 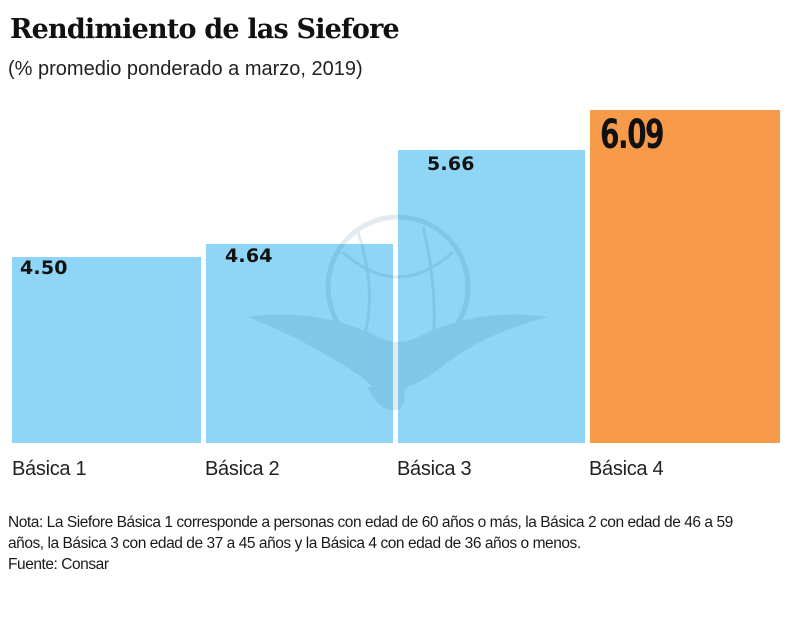 What do you see at coordinates (185, 69) in the screenshot?
I see `chart-subtitle: (% promedio ponderado a marzo, 2019)` at bounding box center [185, 69].